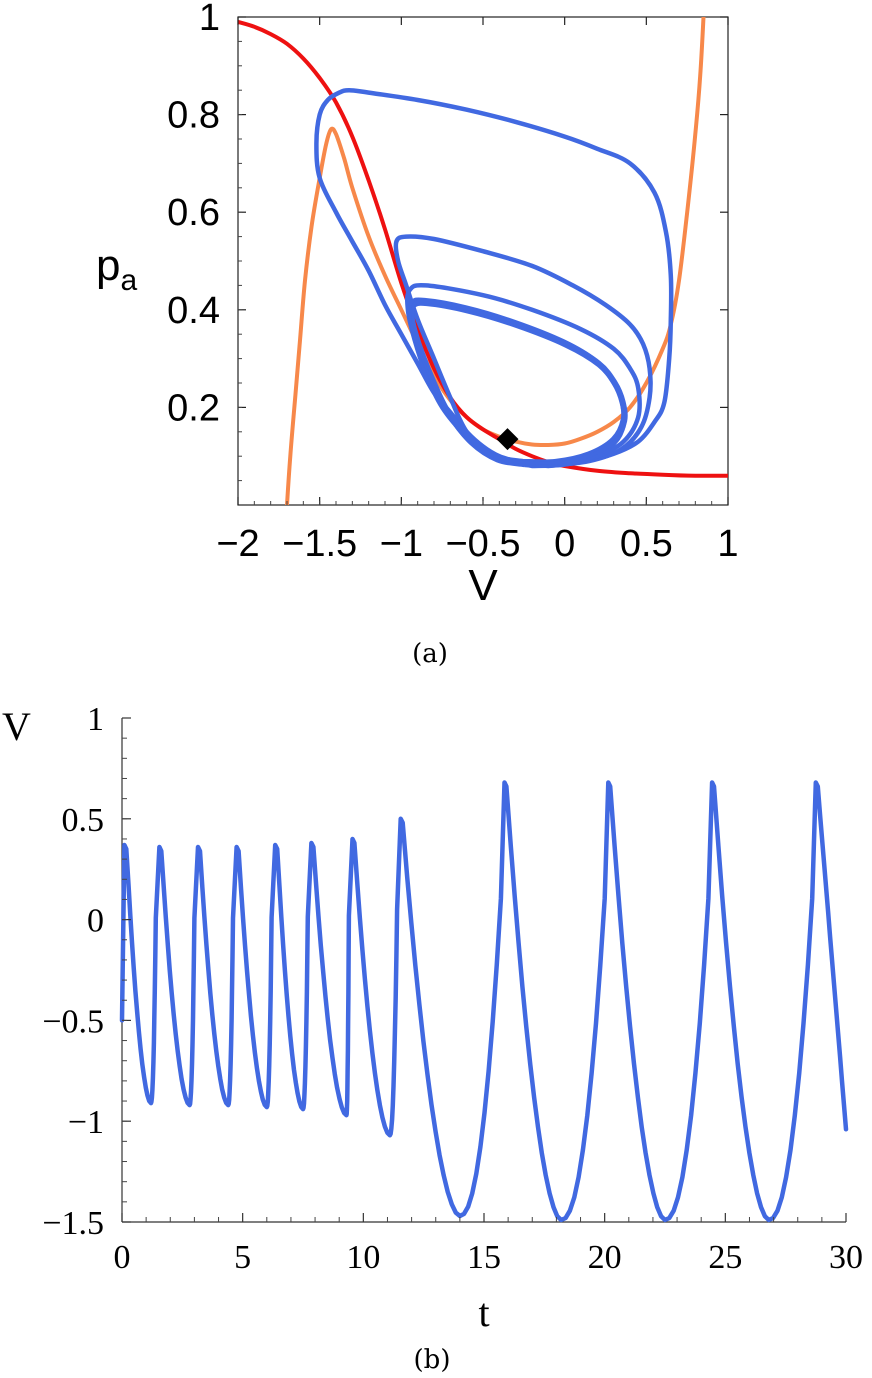 This screenshot has height=1378, width=872. Describe the element at coordinates (237, 544) in the screenshot. I see `x-tick-label-a-0: −2` at that location.